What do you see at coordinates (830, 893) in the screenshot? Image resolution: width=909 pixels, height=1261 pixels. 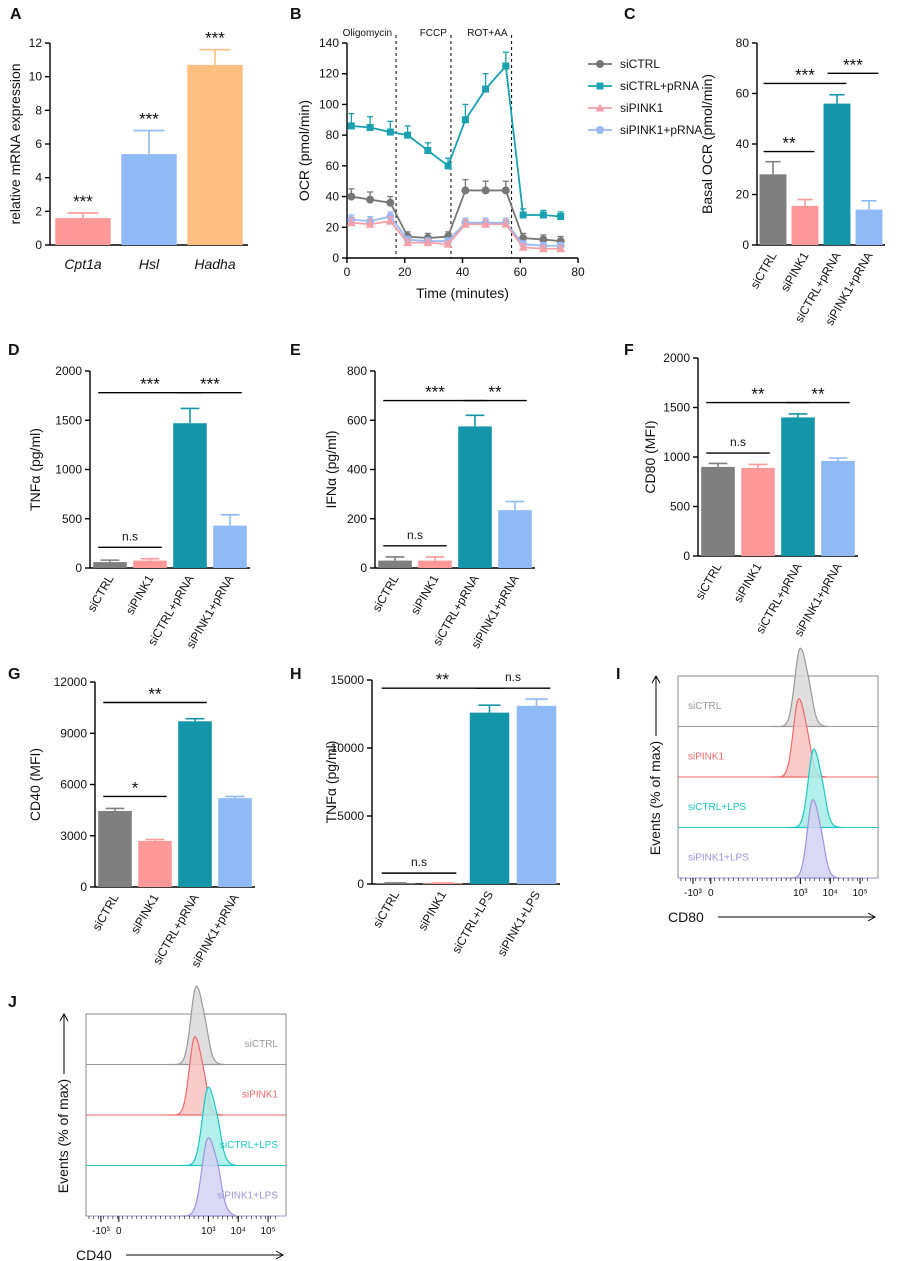 I see `x-tick-label: 10⁴` at bounding box center [830, 893].